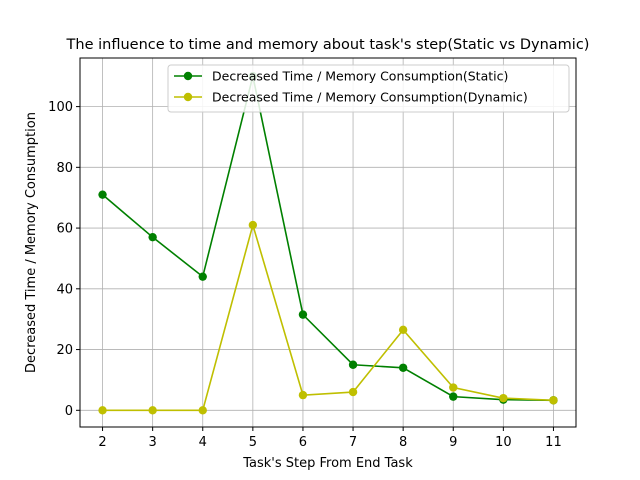  What do you see at coordinates (64, 259) in the screenshot?
I see `y-axis-ticks: 0 20 40 60 80 100` at bounding box center [64, 259].